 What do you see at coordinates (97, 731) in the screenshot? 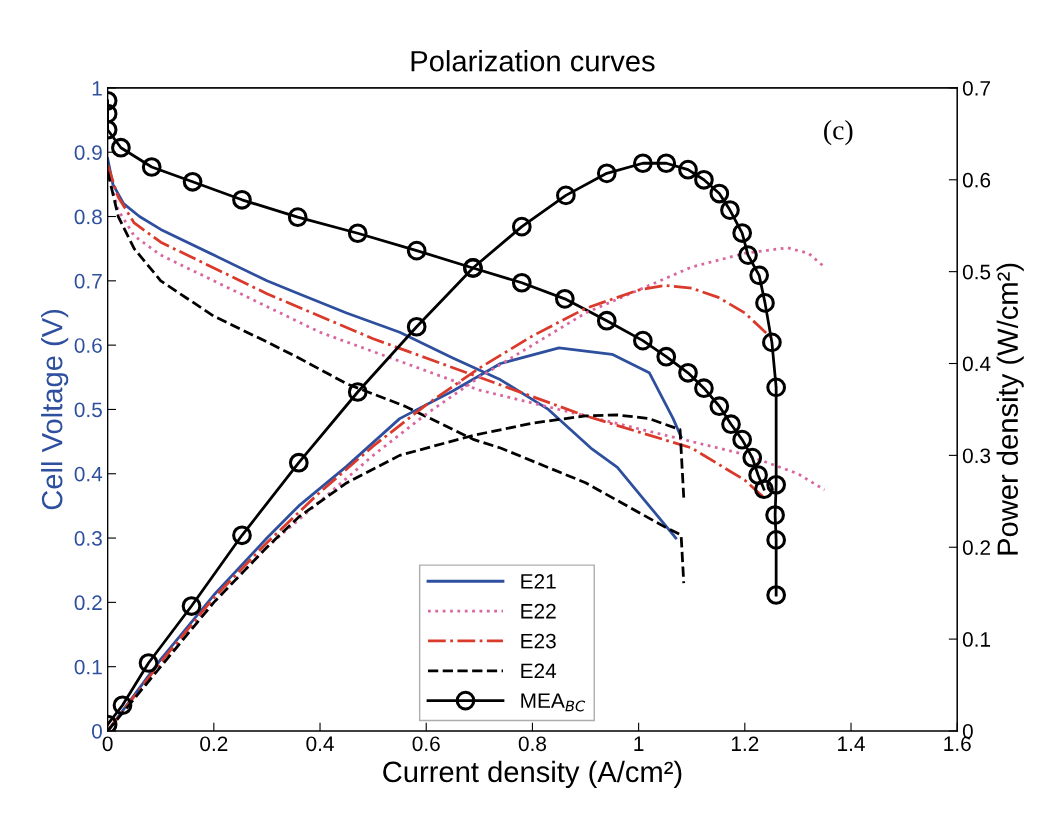
I see `y-tick-label: 0` at bounding box center [97, 731].